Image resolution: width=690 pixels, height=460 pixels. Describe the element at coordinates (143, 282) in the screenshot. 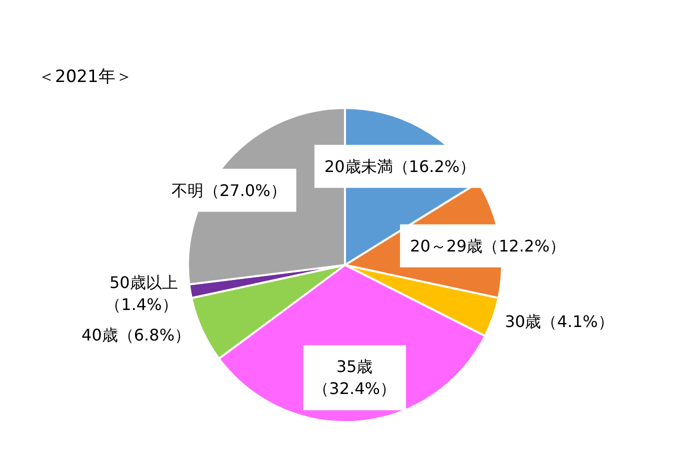

I see `slice-label: 50歳以上` at that location.